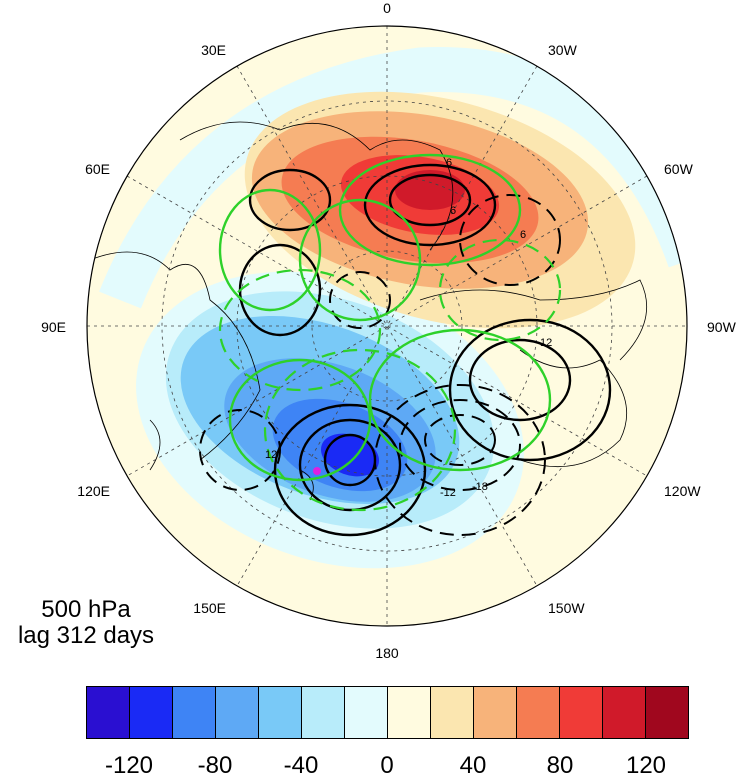  What do you see at coordinates (387, 765) in the screenshot?
I see `colorbar-label: 0` at bounding box center [387, 765].